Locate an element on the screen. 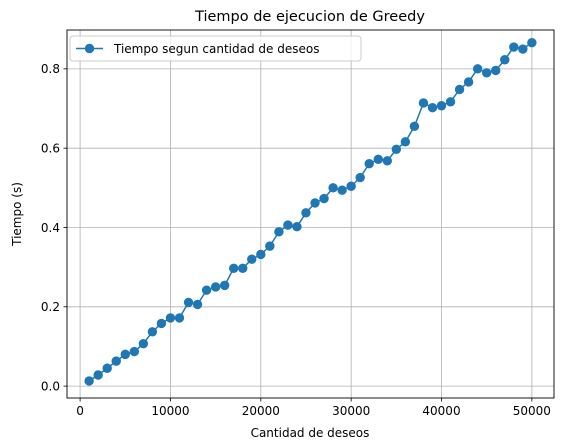 This screenshot has width=575, height=448. x-tick-label: 50000 is located at coordinates (532, 411).